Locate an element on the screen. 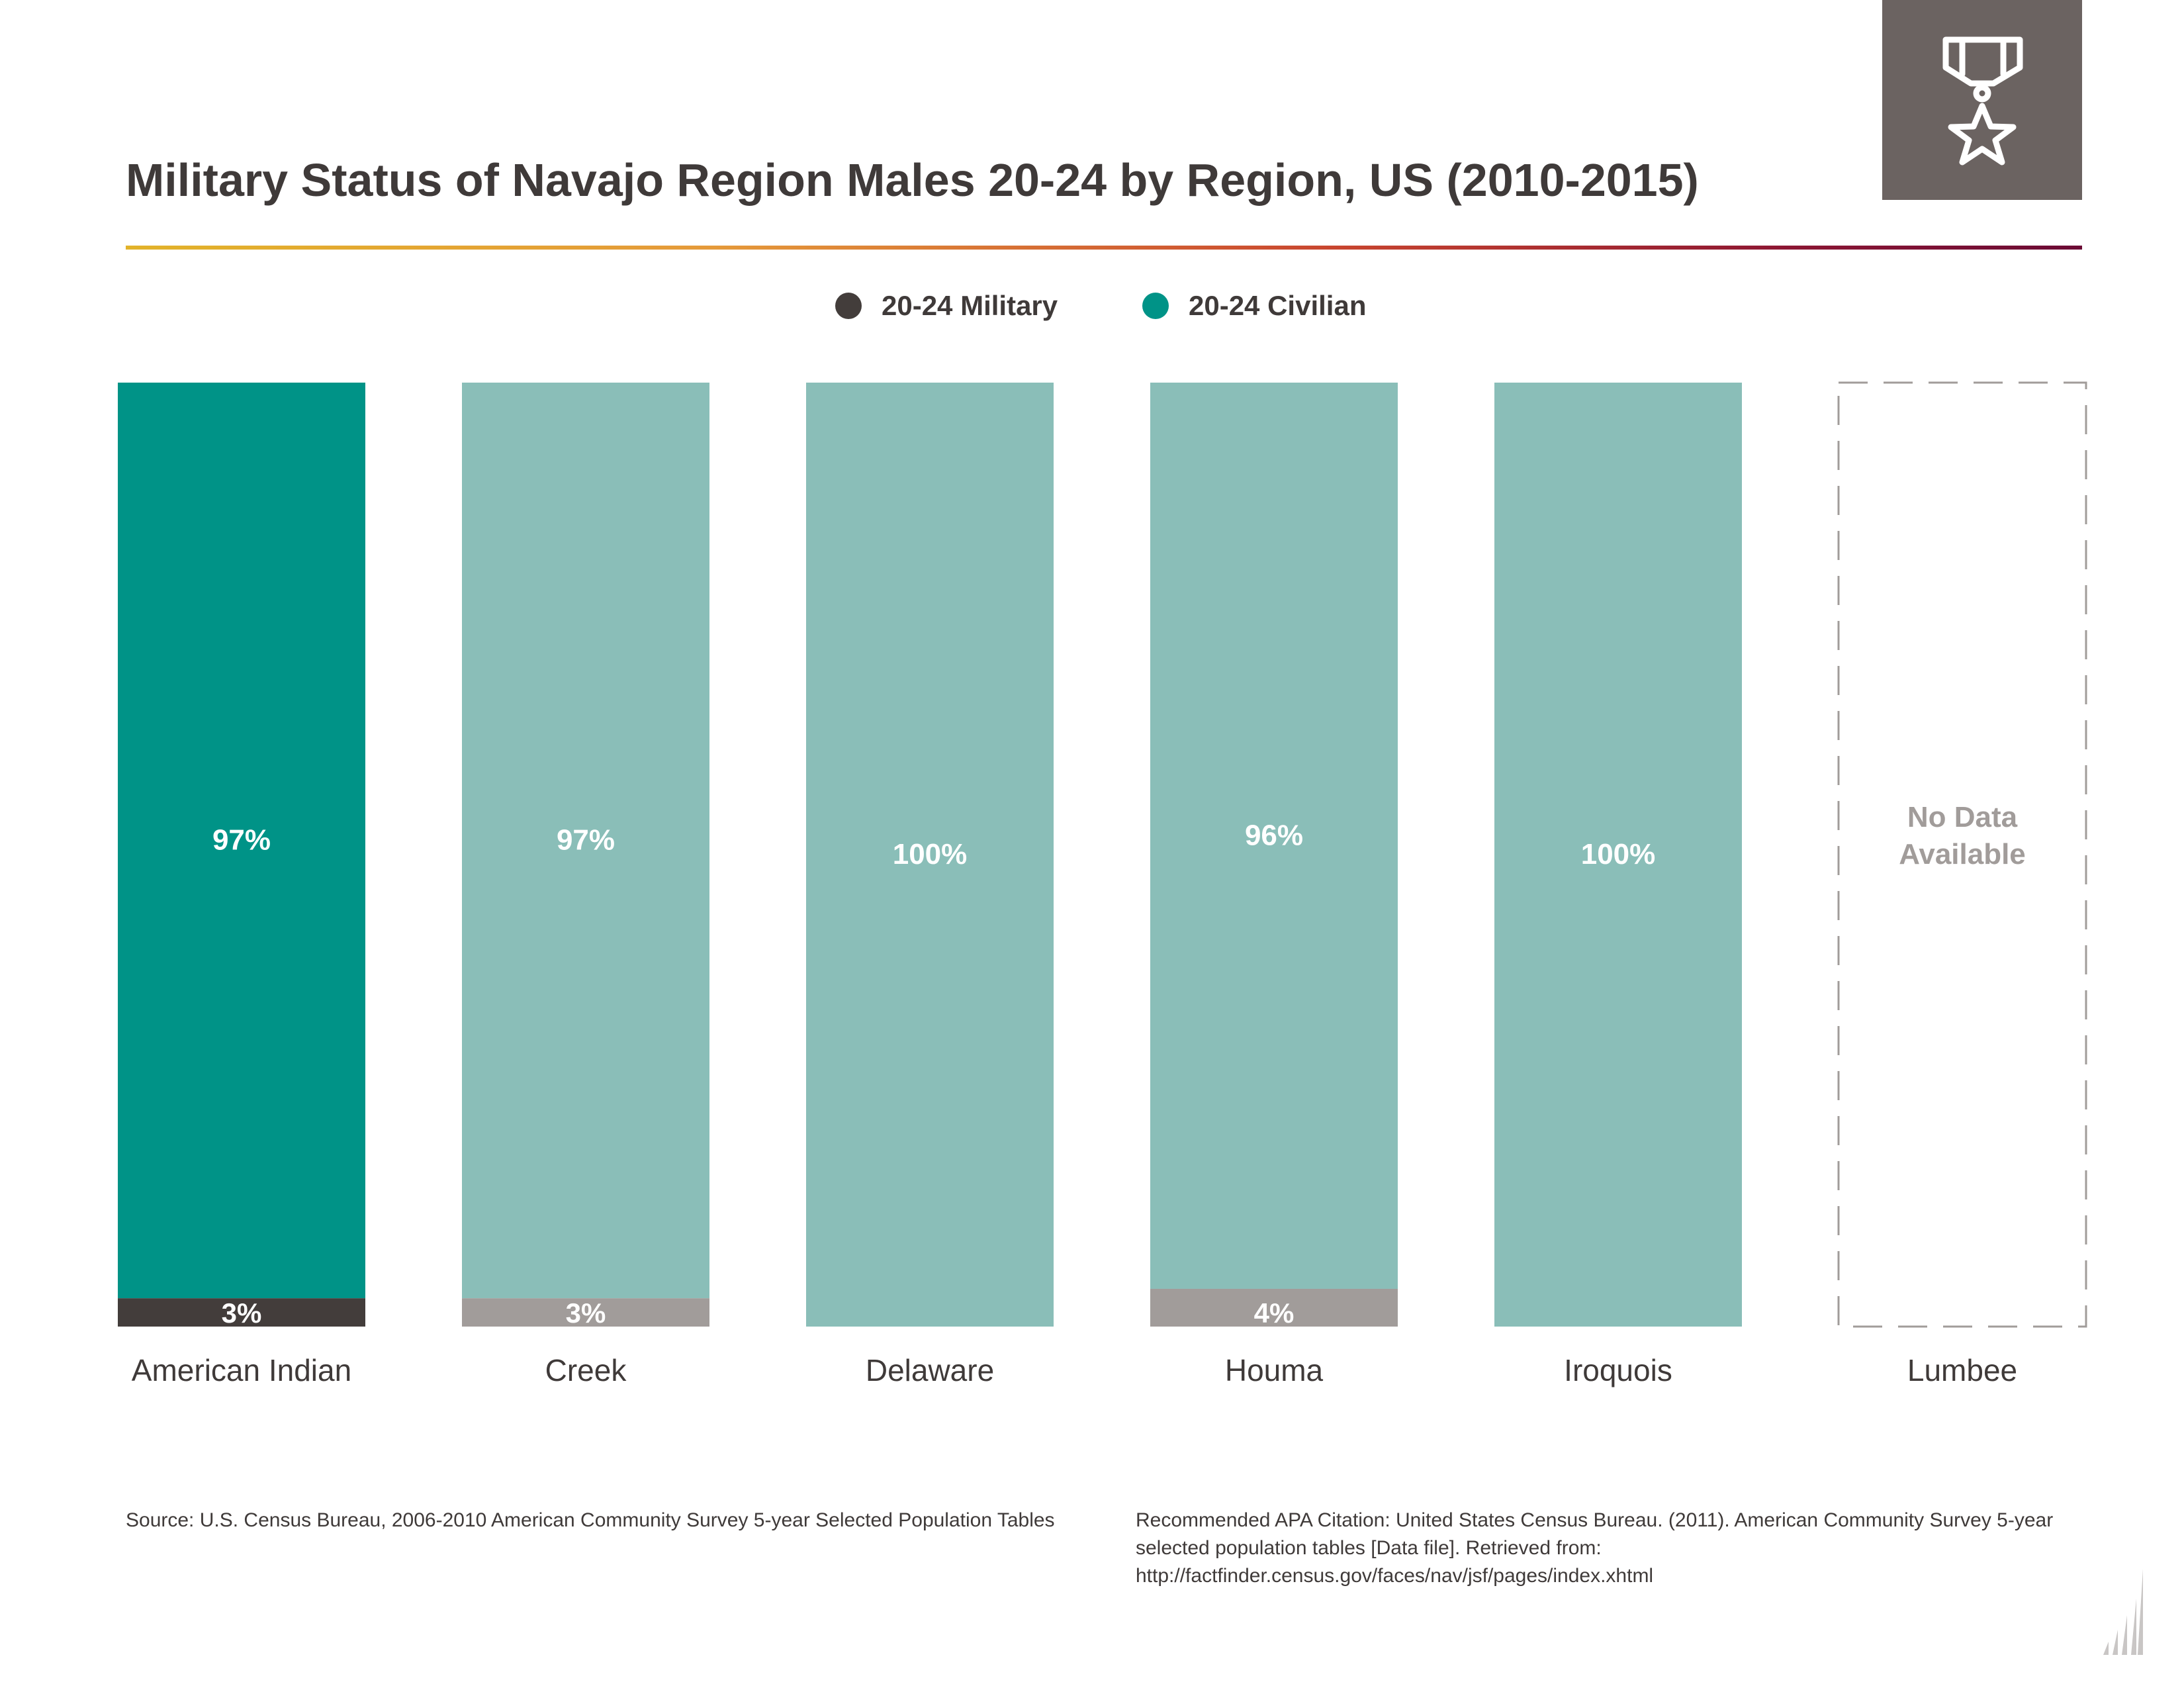 The width and height of the screenshot is (2184, 1688). legend-label-civilian: 20-24 Civilian is located at coordinates (1278, 305).